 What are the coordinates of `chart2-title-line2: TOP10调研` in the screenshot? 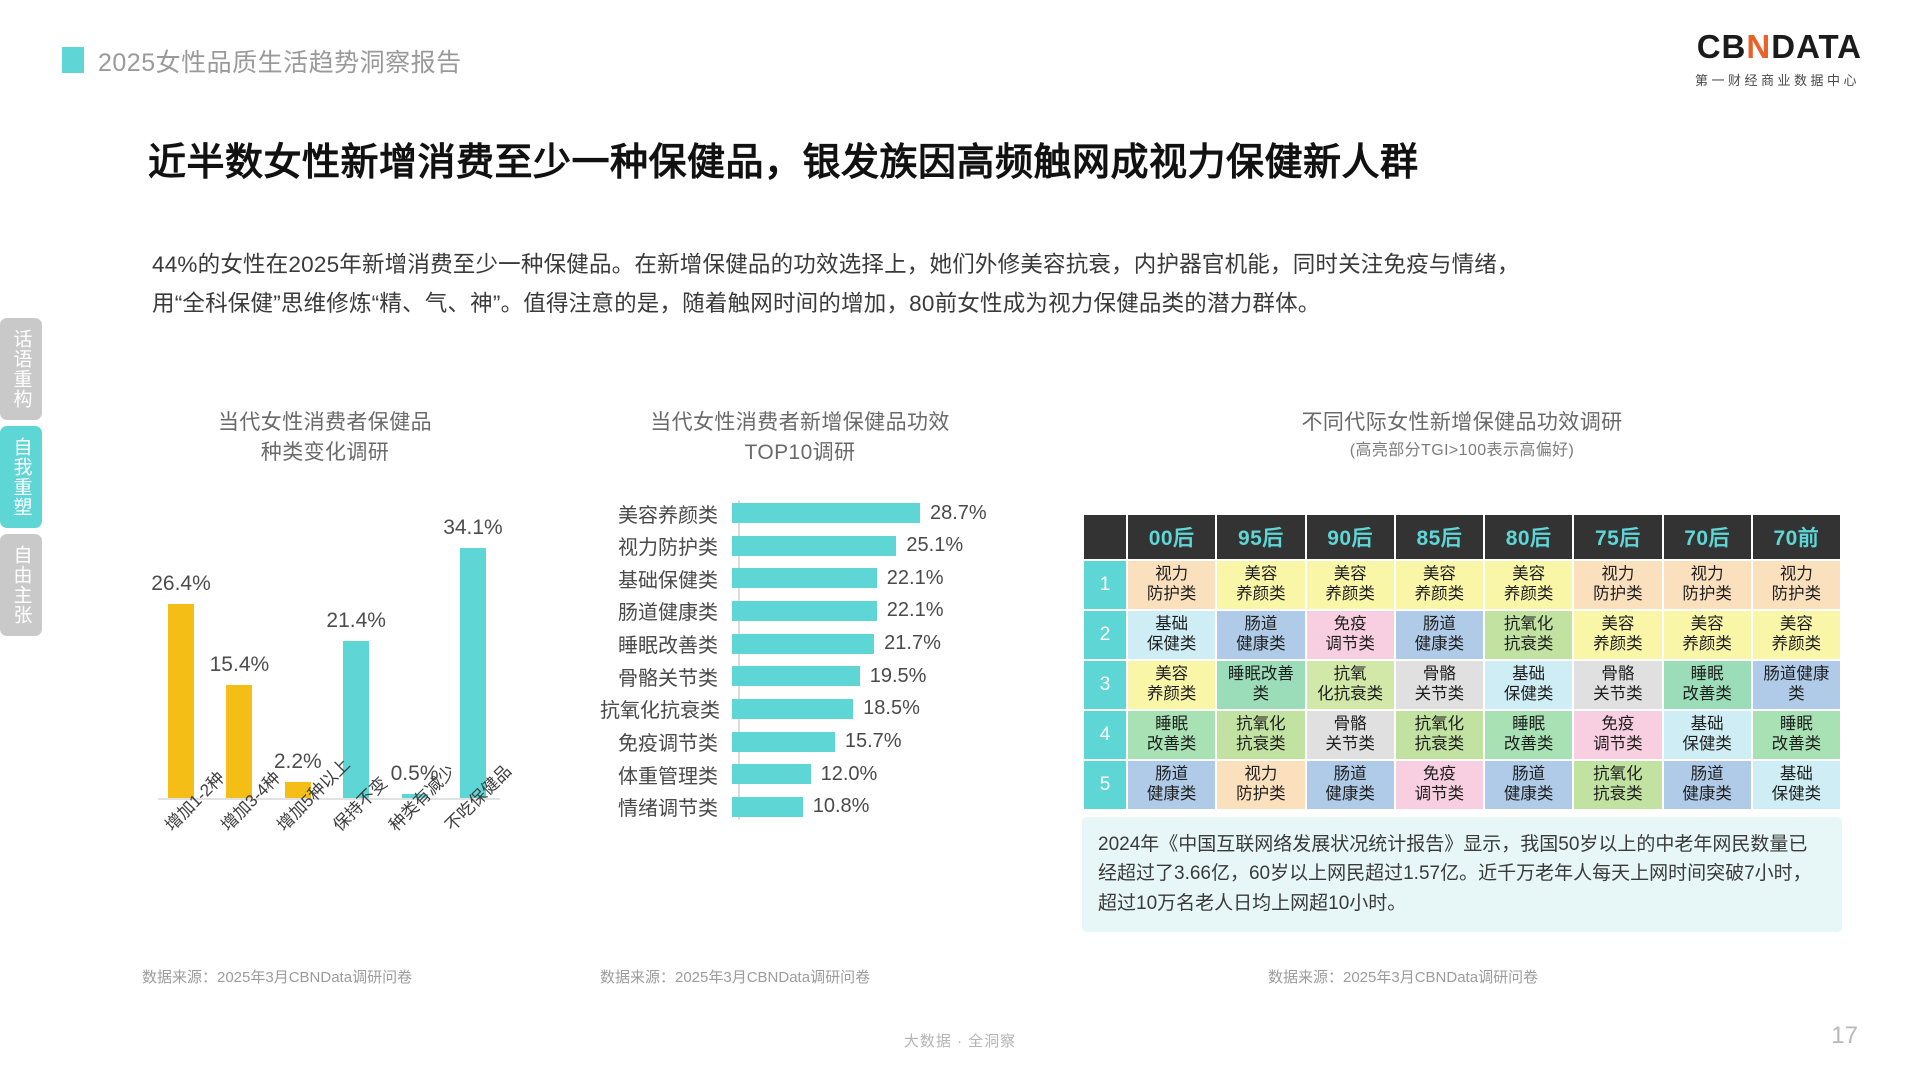 It's located at (800, 452).